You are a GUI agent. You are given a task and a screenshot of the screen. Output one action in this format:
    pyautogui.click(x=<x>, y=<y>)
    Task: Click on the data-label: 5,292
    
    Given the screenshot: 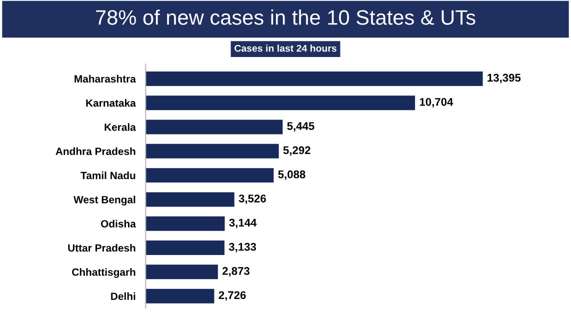 What is the action you would take?
    pyautogui.click(x=296, y=151)
    